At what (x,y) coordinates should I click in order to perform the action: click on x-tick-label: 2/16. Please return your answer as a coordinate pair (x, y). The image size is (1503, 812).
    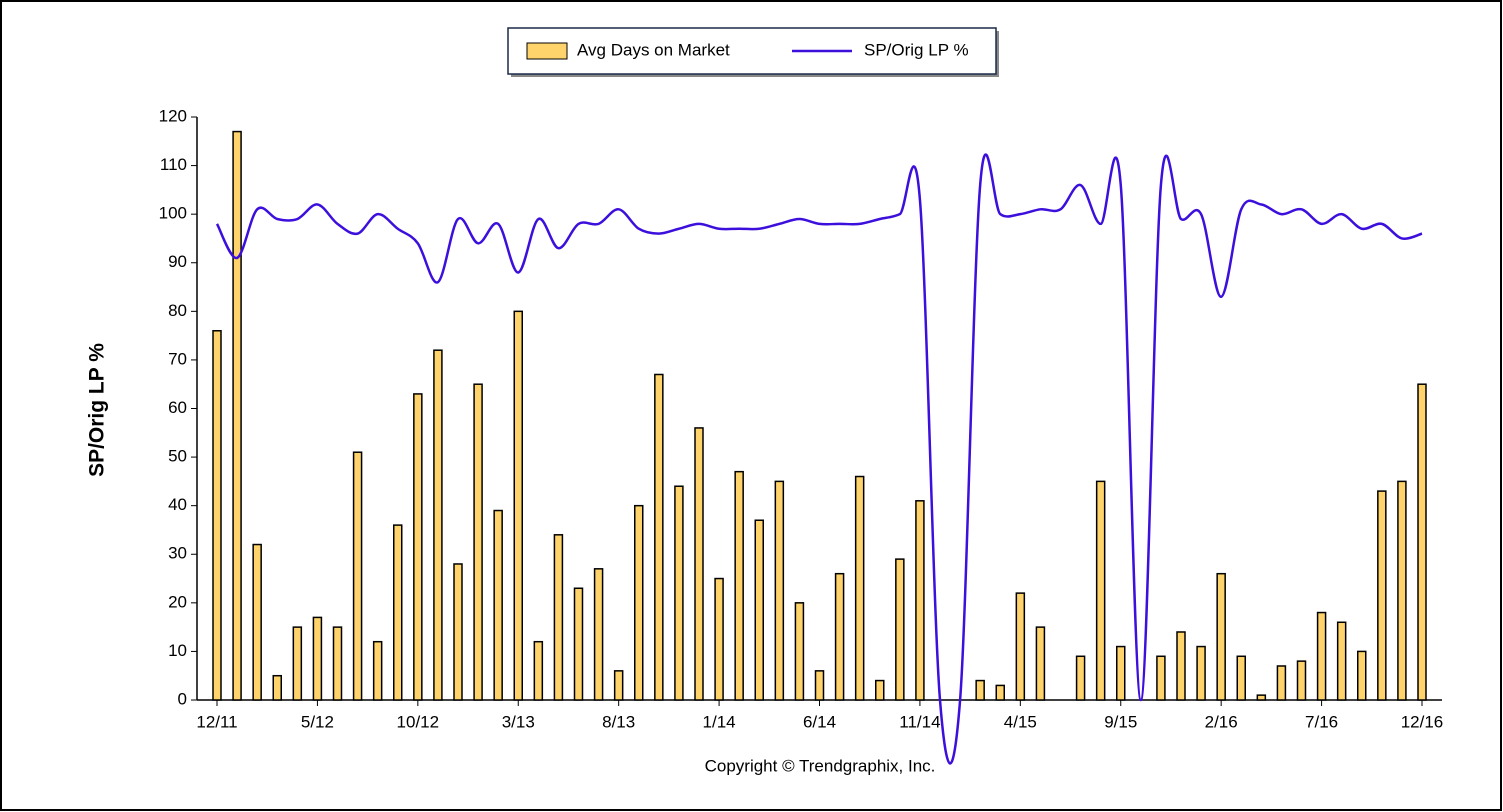
    Looking at the image, I should click on (1221, 721).